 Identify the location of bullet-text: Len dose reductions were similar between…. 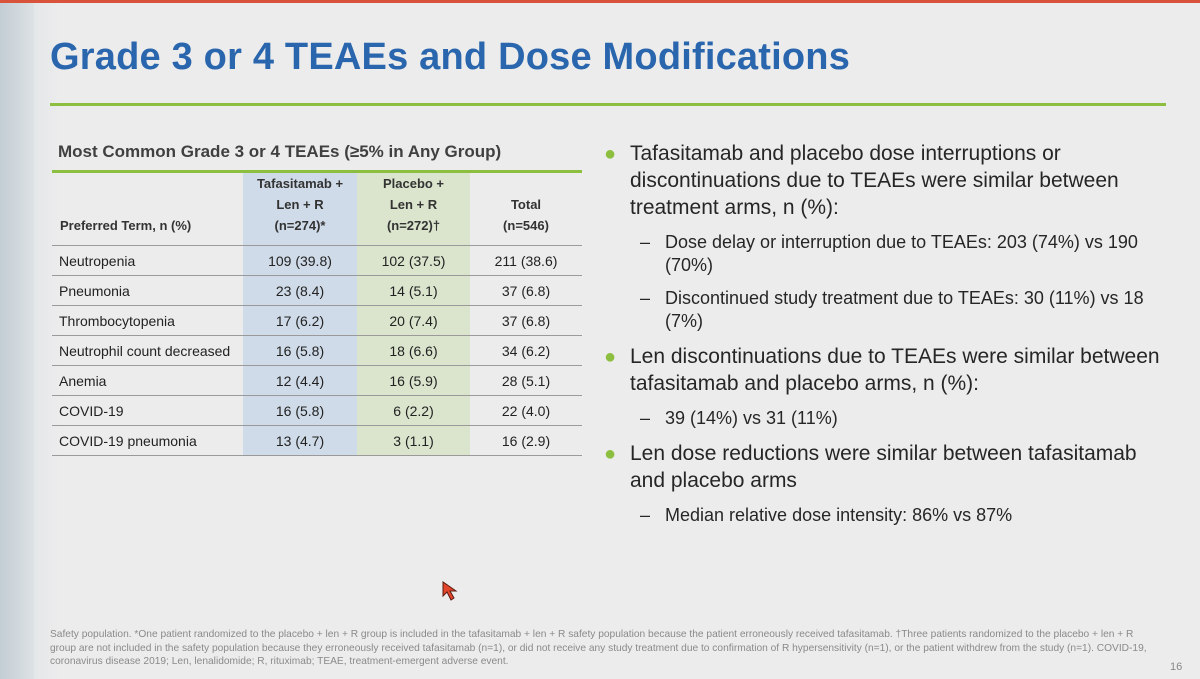
(883, 467).